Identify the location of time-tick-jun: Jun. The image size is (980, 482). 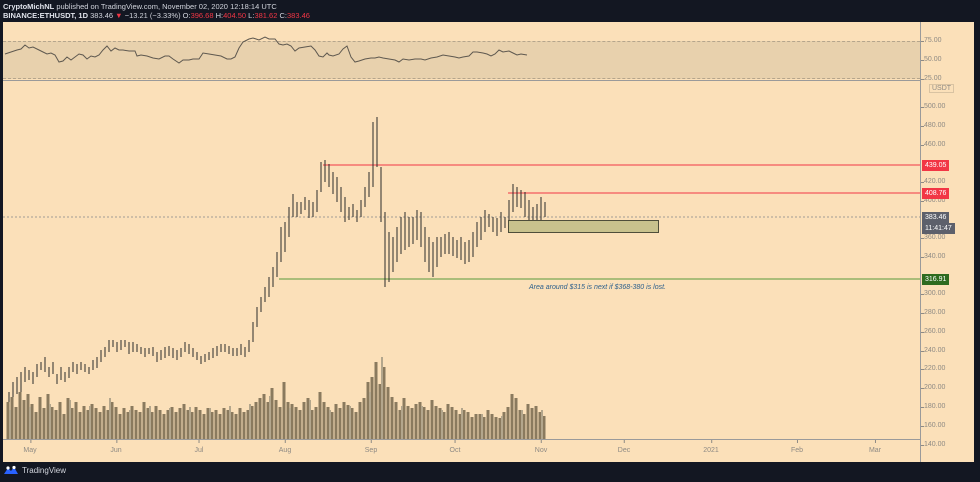
(116, 447).